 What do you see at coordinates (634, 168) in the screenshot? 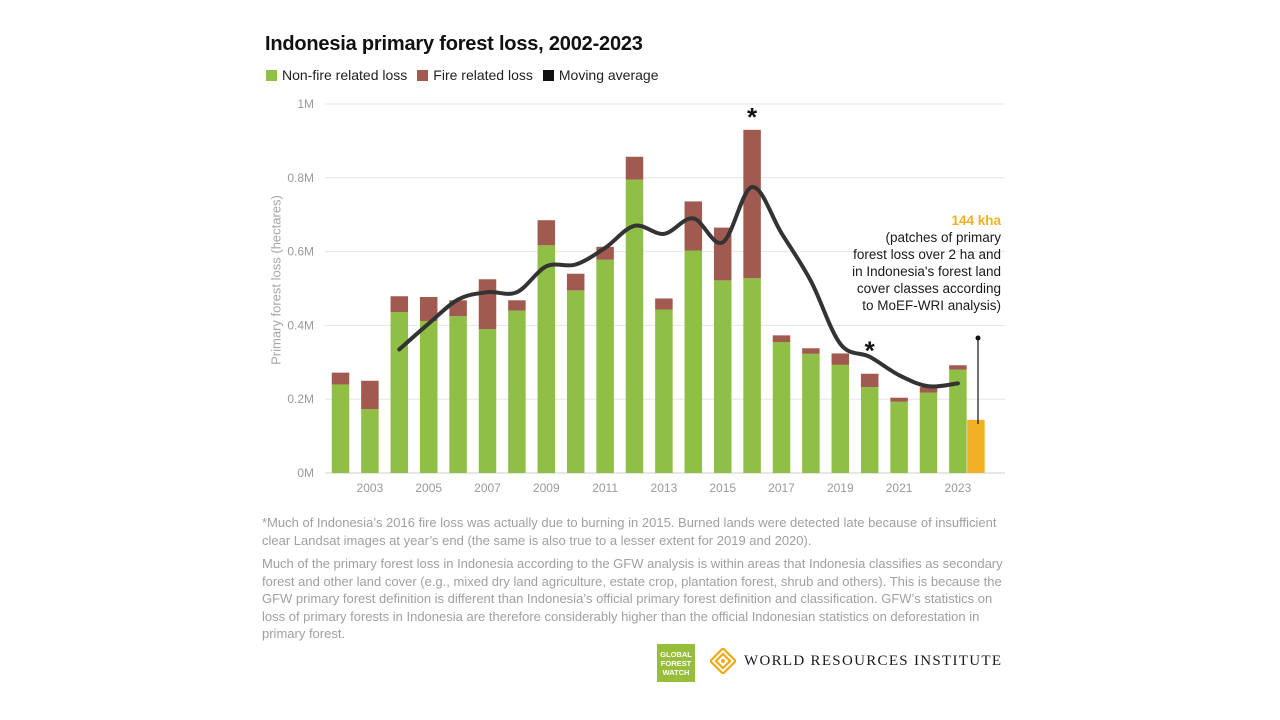
I see `bar-fire-2012` at bounding box center [634, 168].